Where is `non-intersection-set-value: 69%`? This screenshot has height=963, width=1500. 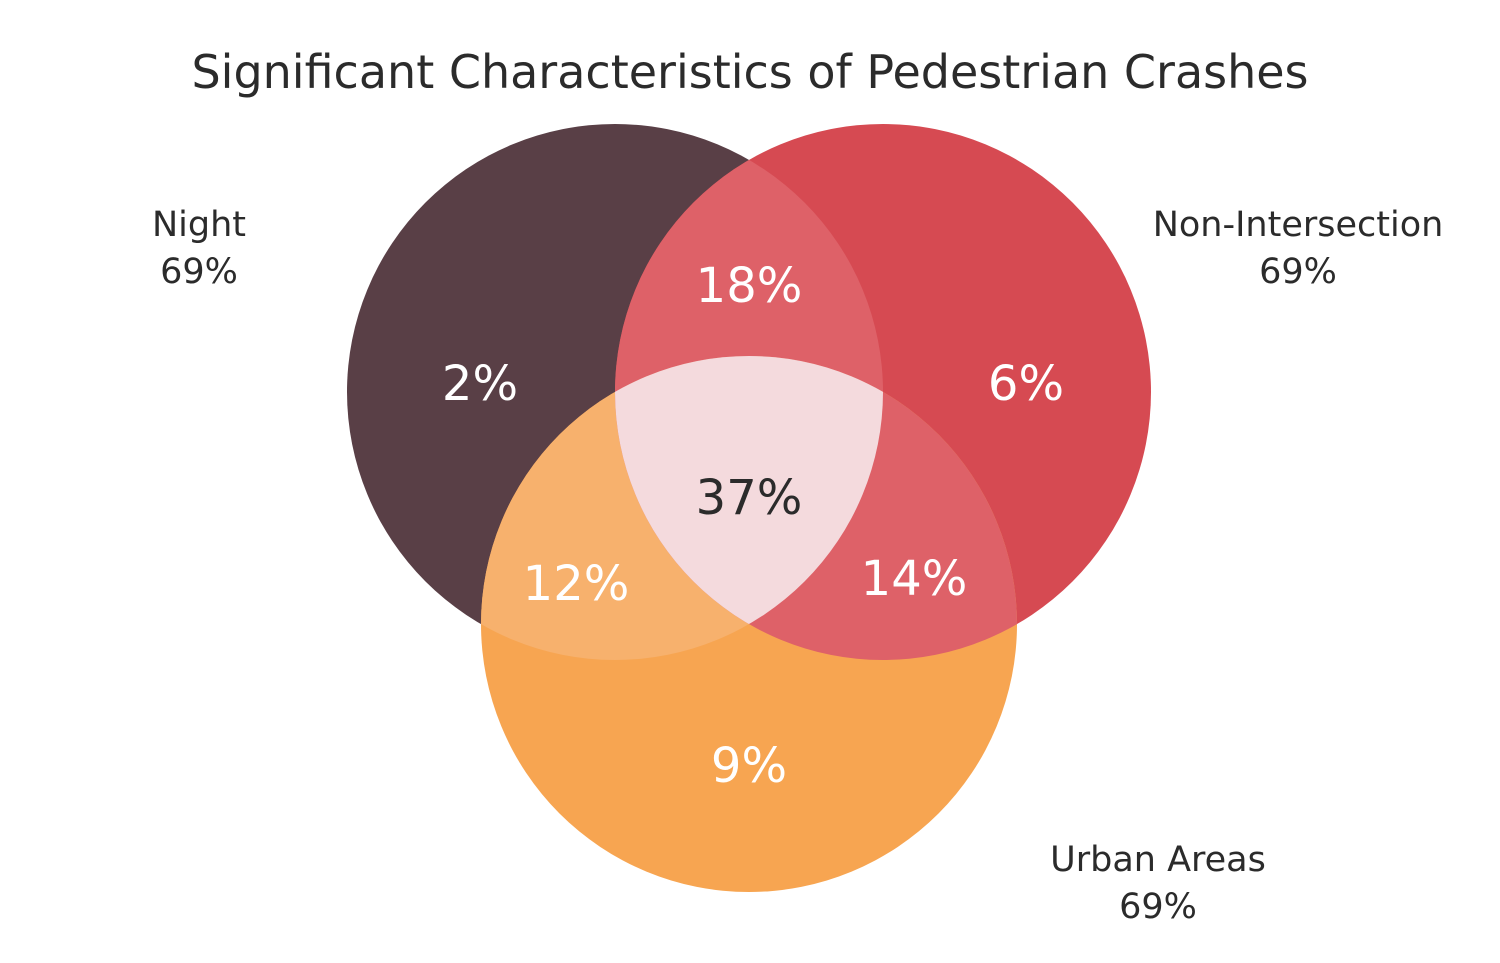
non-intersection-set-value: 69% is located at coordinates (1298, 272).